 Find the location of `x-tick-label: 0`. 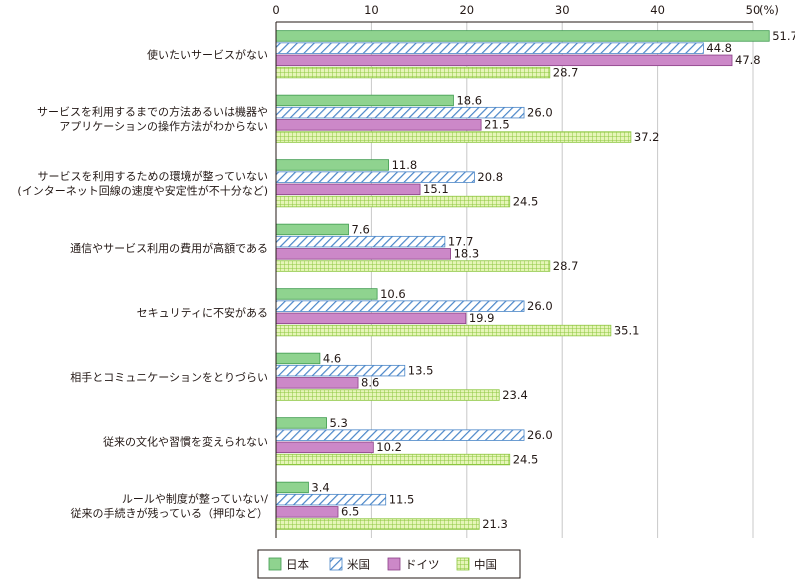

x-tick-label: 0 is located at coordinates (275, 10).